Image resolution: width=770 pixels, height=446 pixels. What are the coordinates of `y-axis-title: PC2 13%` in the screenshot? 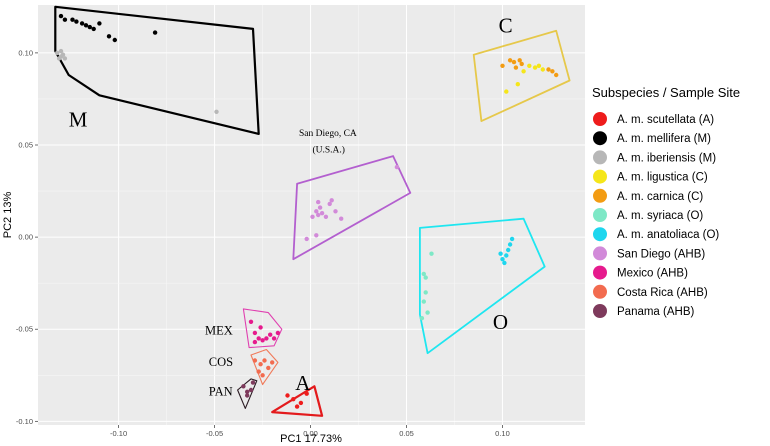 It's located at (8, 215).